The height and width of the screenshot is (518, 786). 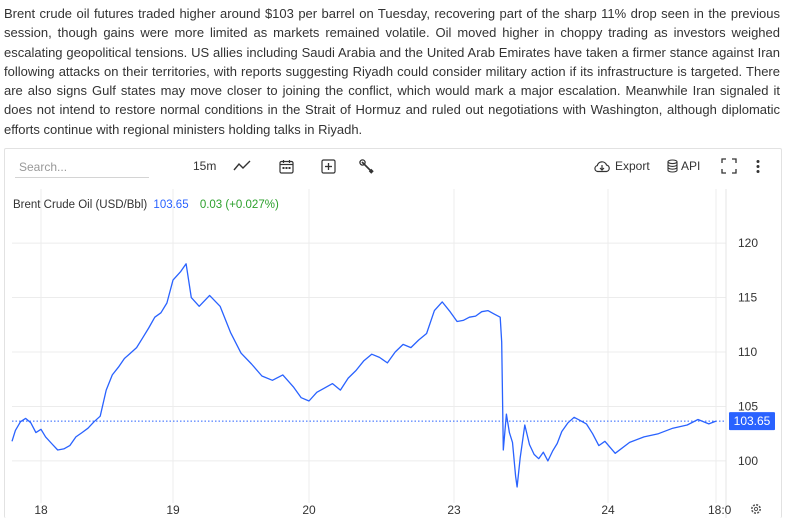 What do you see at coordinates (239, 205) in the screenshot?
I see `price-change: 0.03 (+0.027%)` at bounding box center [239, 205].